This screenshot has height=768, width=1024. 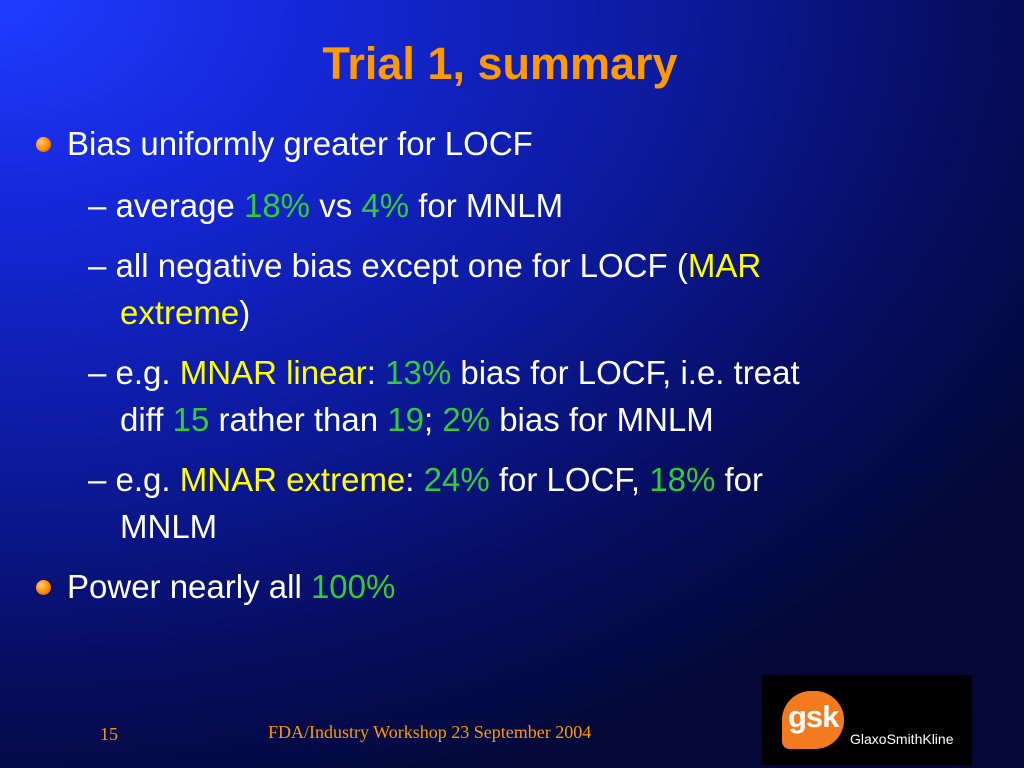 I want to click on bullet-1-text: Bias uniformly greater for LOCF, so click(x=300, y=143).